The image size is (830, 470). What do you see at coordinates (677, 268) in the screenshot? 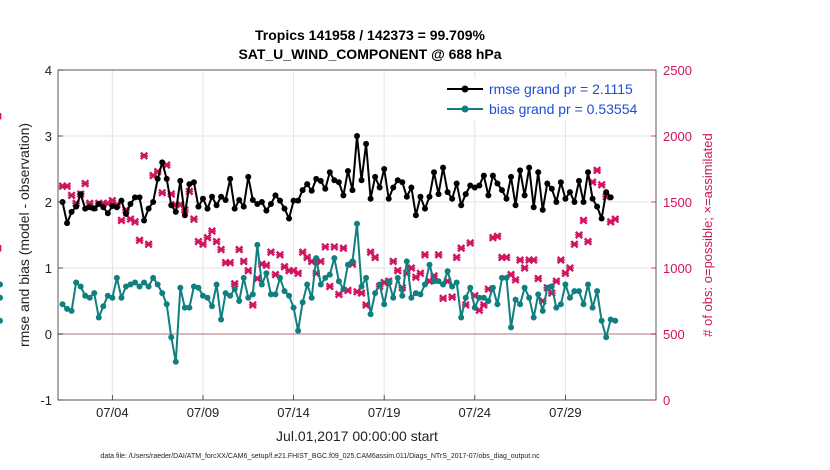
I see `y-right-tick-label: 1000` at bounding box center [677, 268].